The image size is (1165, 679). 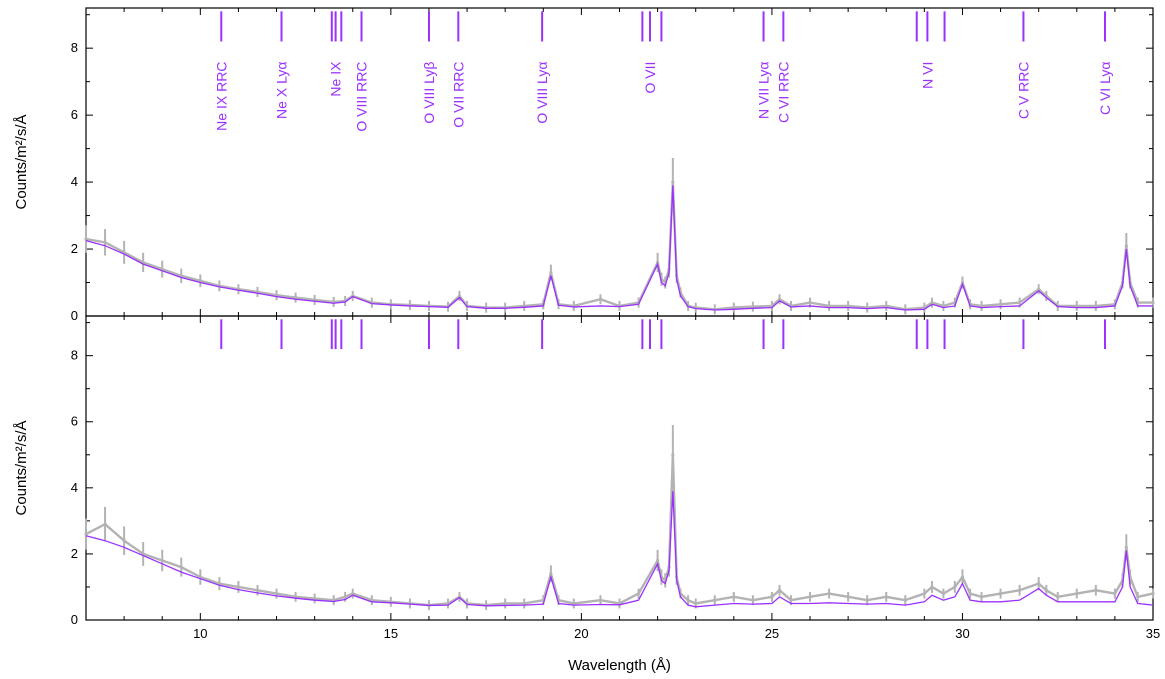 What do you see at coordinates (281, 90) in the screenshot?
I see `line-id-label: Ne X Lyα` at bounding box center [281, 90].